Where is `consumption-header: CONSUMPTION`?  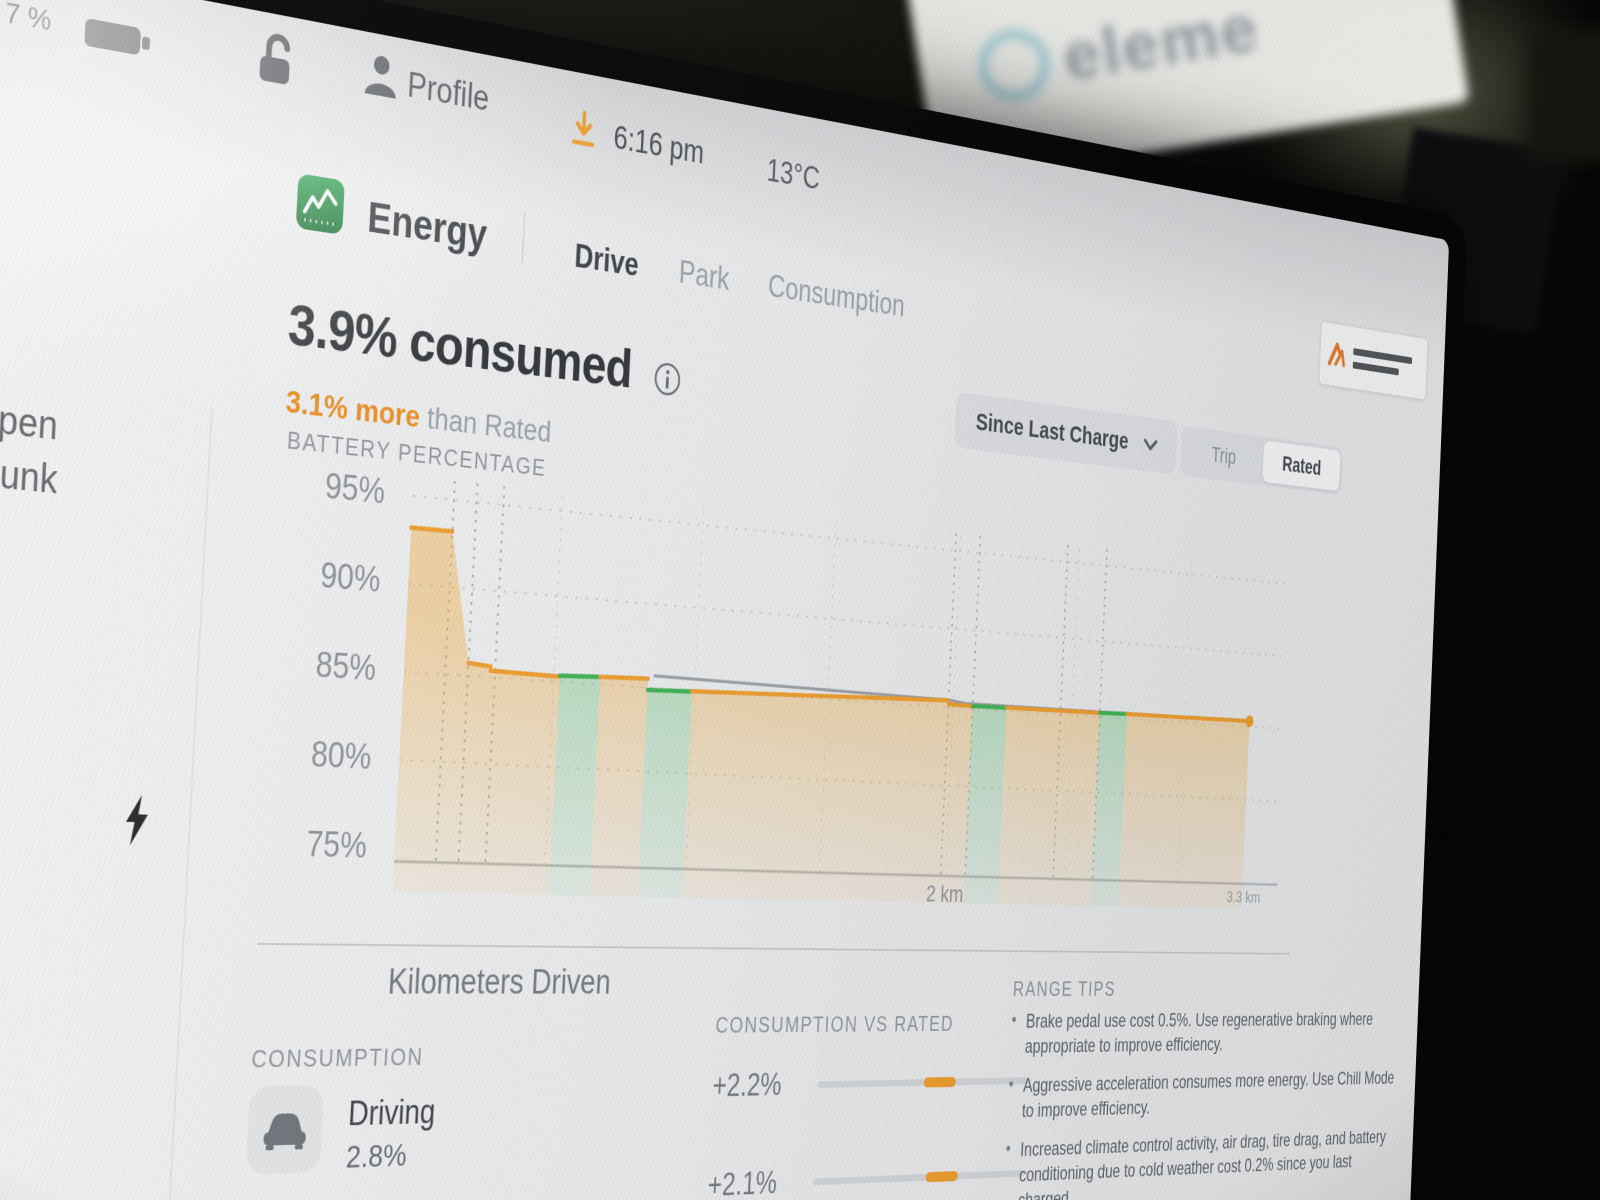 consumption-header: CONSUMPTION is located at coordinates (337, 1058).